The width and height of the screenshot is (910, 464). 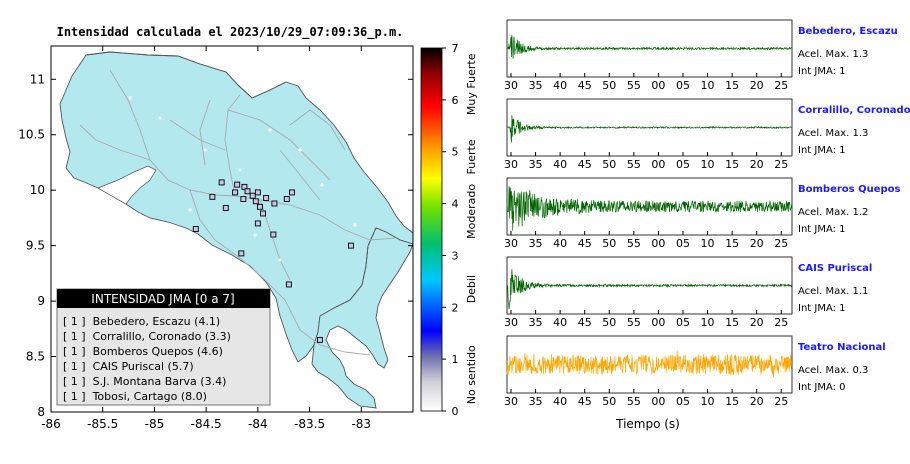 What do you see at coordinates (361, 424) in the screenshot?
I see `x-tick-label: -83` at bounding box center [361, 424].